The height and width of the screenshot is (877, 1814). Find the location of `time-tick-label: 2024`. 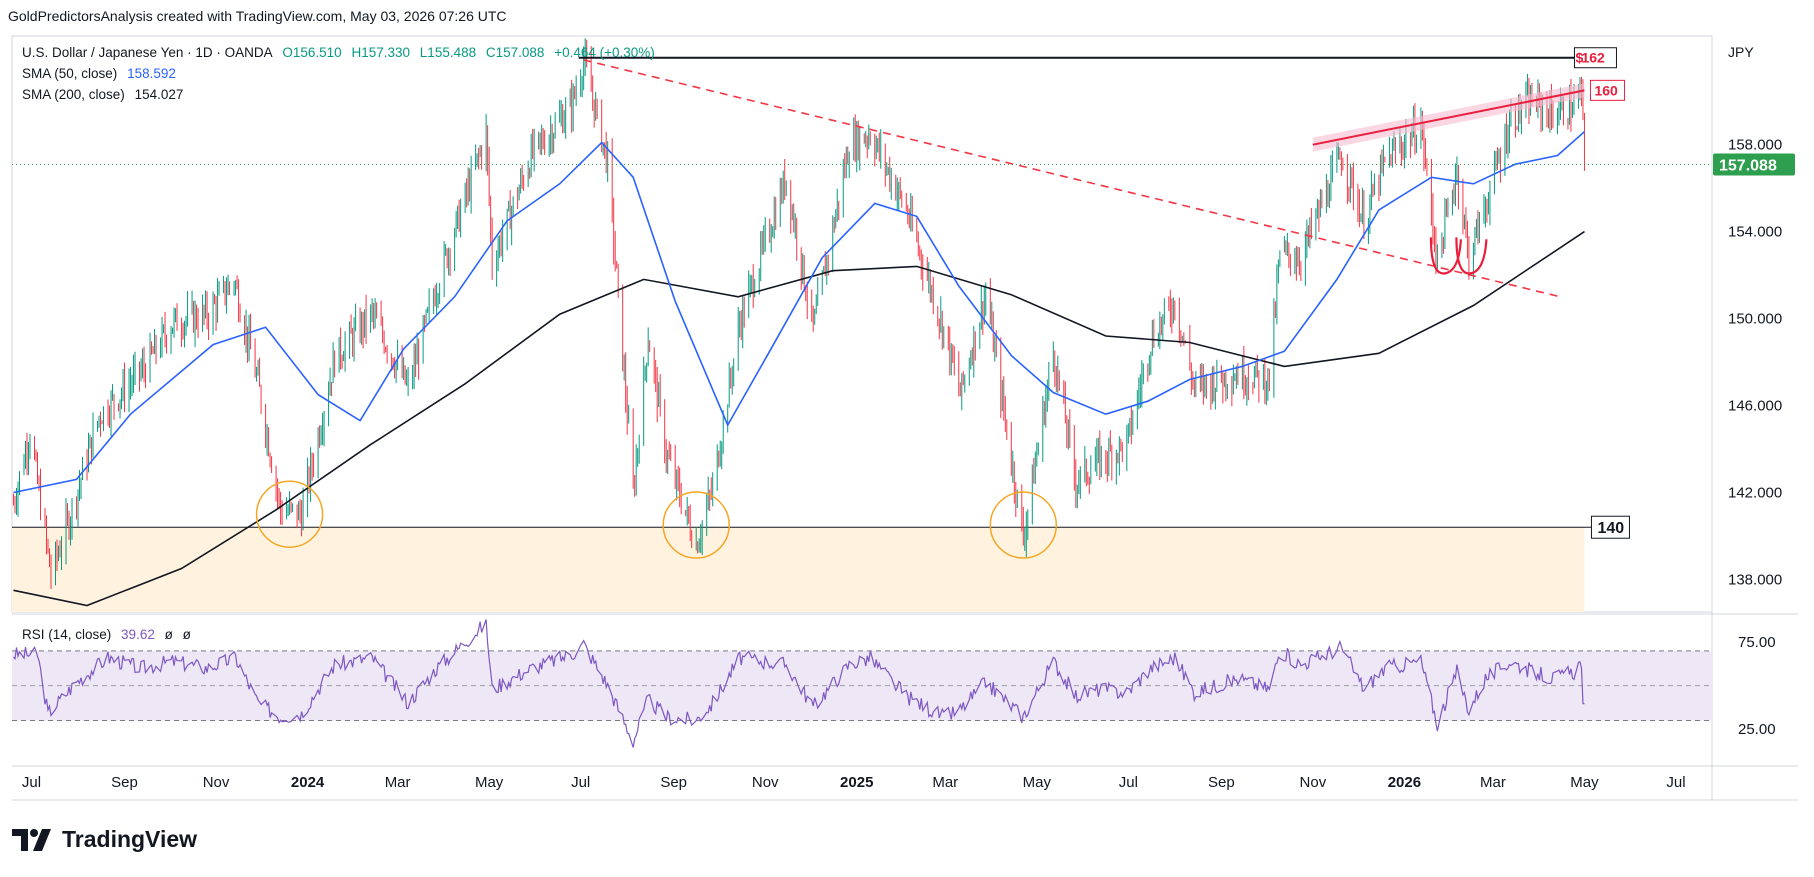

time-tick-label: 2024 is located at coordinates (308, 782).